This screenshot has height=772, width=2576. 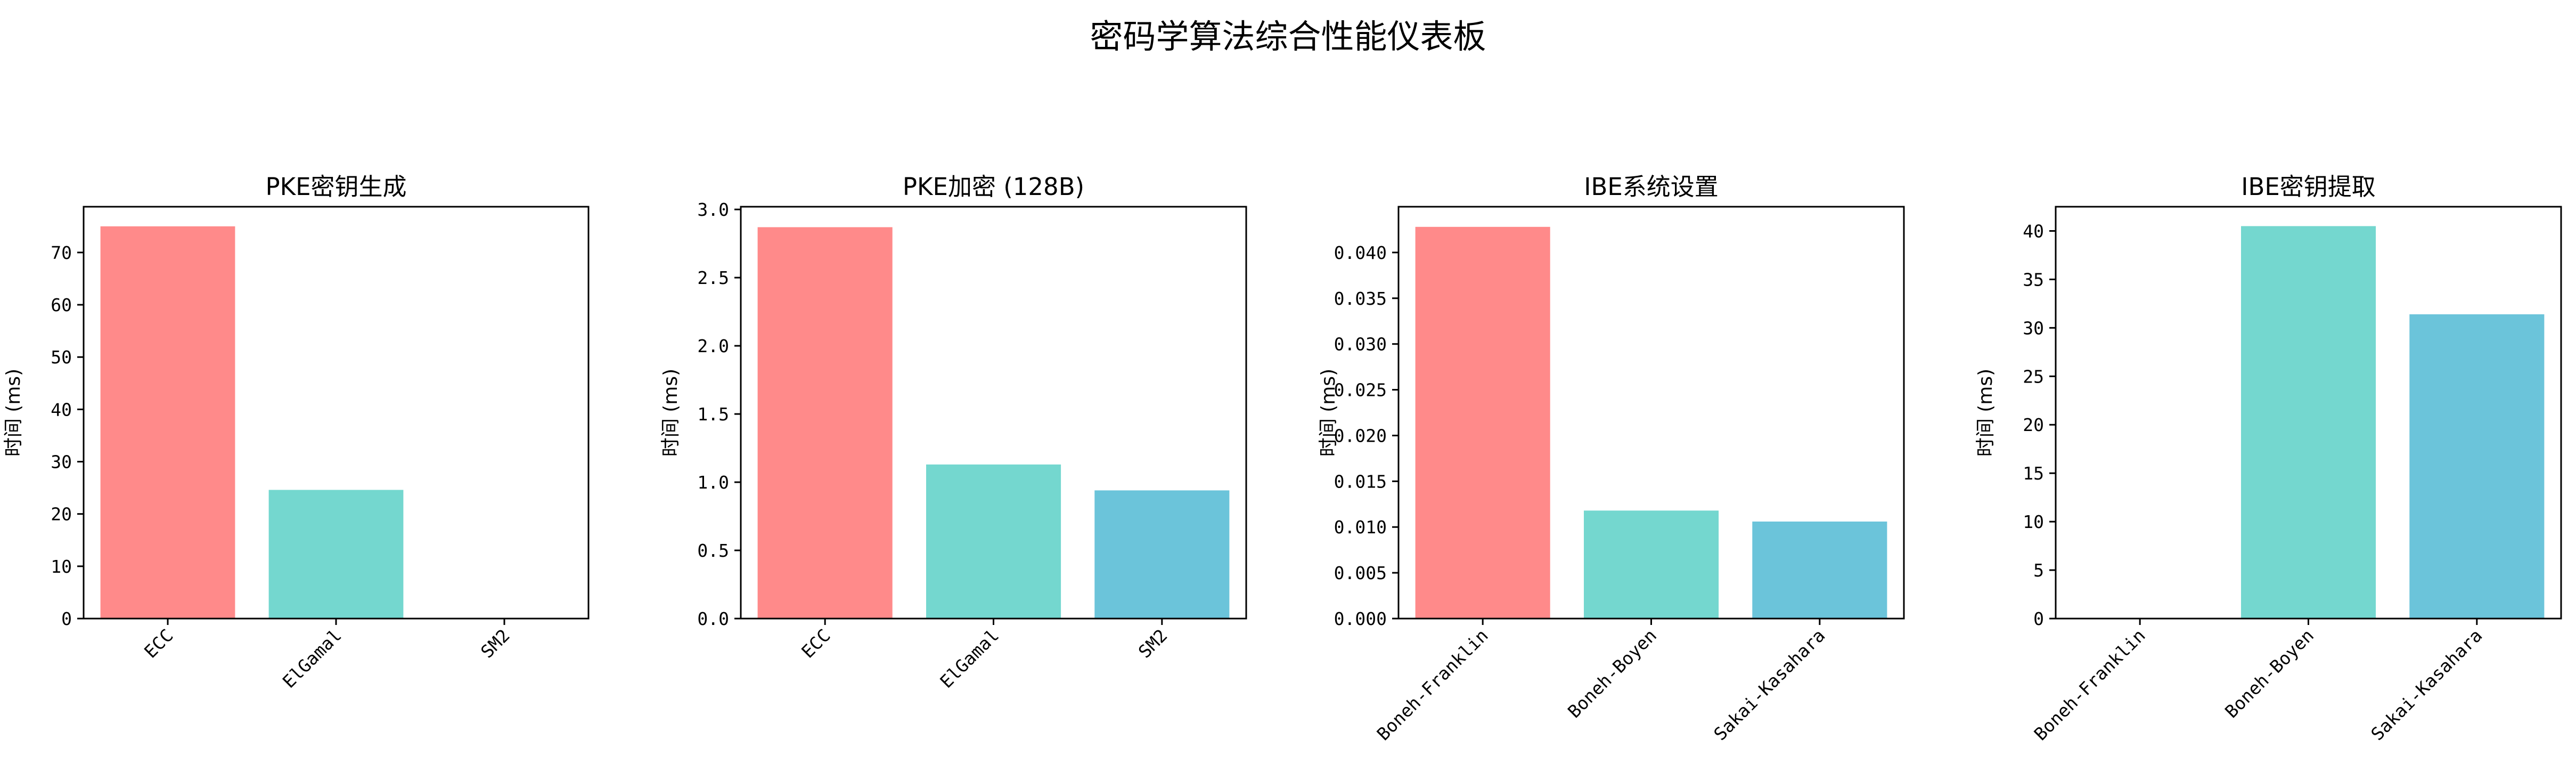 I want to click on bar-boneh-franklin, so click(x=1483, y=422).